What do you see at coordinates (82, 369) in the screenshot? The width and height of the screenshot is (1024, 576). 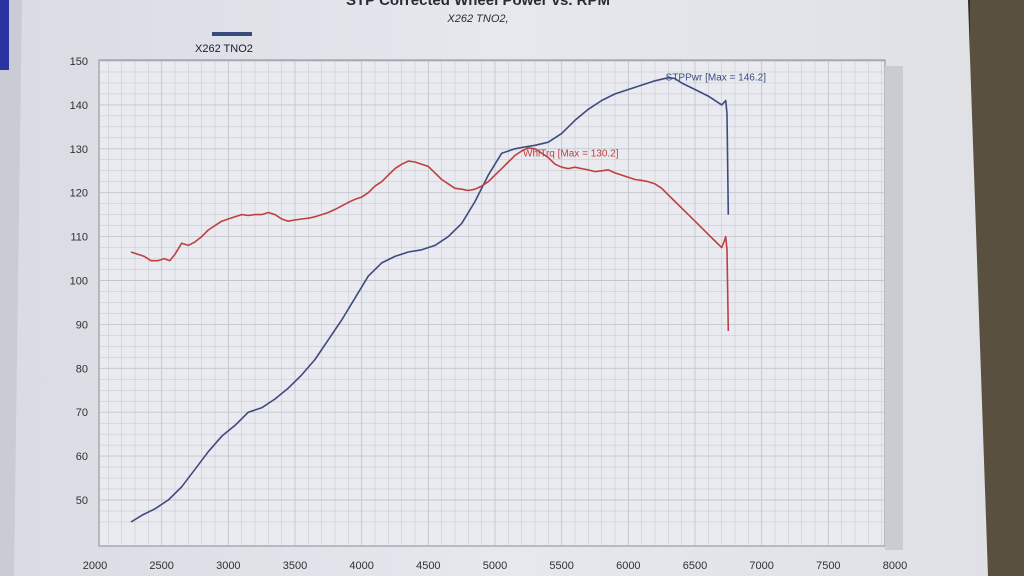 I see `y-tick-label: 80` at bounding box center [82, 369].